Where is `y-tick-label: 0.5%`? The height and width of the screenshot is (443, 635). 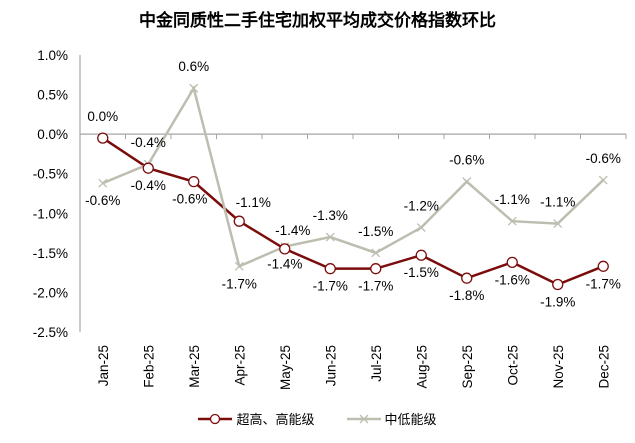 y-tick-label: 0.5% is located at coordinates (52, 95).